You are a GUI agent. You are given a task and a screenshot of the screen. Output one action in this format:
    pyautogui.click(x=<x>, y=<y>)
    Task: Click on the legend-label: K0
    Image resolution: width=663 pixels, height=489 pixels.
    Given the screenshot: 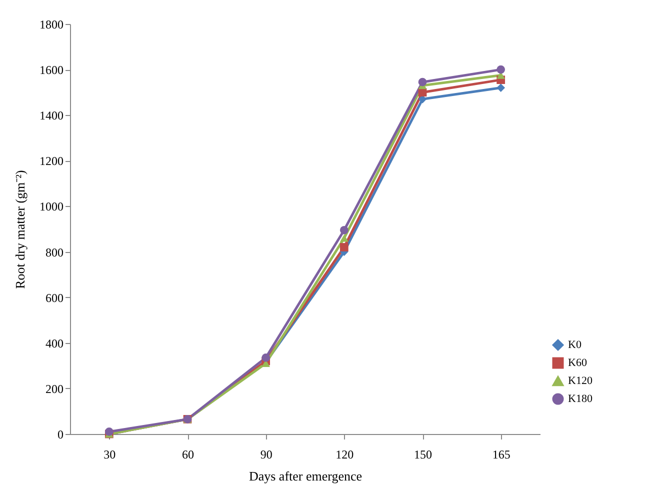 What is the action you would take?
    pyautogui.click(x=575, y=345)
    